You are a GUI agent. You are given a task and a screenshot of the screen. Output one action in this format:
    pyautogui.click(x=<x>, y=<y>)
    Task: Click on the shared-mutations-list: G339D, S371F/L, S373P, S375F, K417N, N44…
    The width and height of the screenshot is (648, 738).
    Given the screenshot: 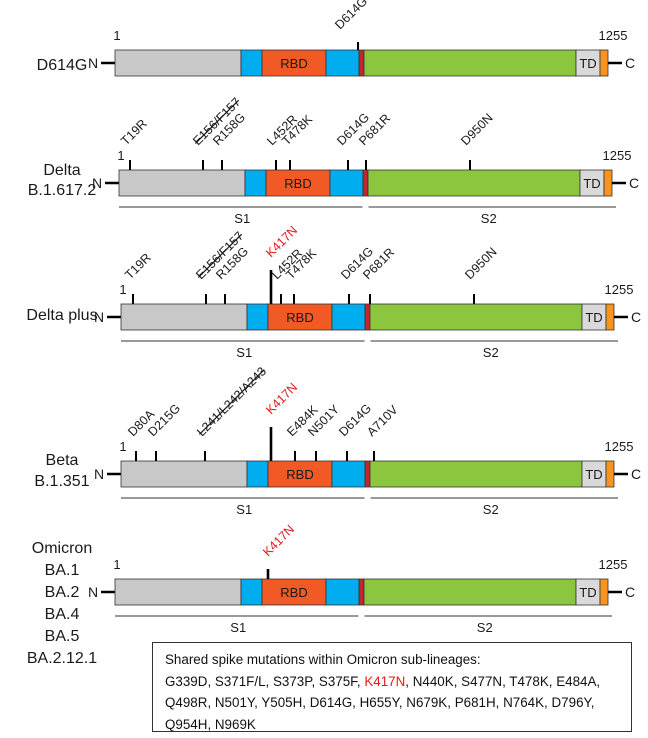 What is the action you would take?
    pyautogui.click(x=383, y=702)
    